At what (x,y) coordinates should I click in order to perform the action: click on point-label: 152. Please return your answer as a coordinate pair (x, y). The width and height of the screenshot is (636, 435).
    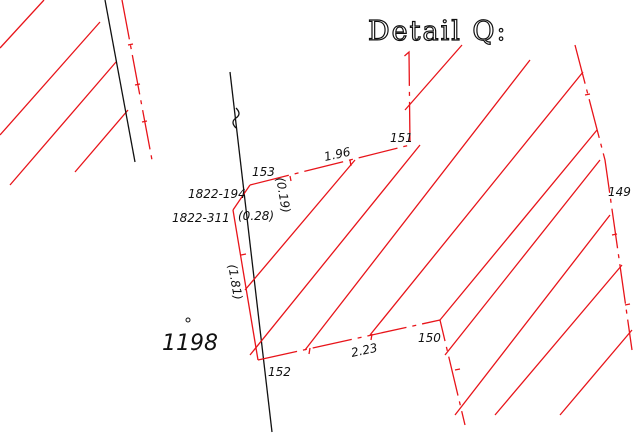
    Looking at the image, I should click on (279, 372).